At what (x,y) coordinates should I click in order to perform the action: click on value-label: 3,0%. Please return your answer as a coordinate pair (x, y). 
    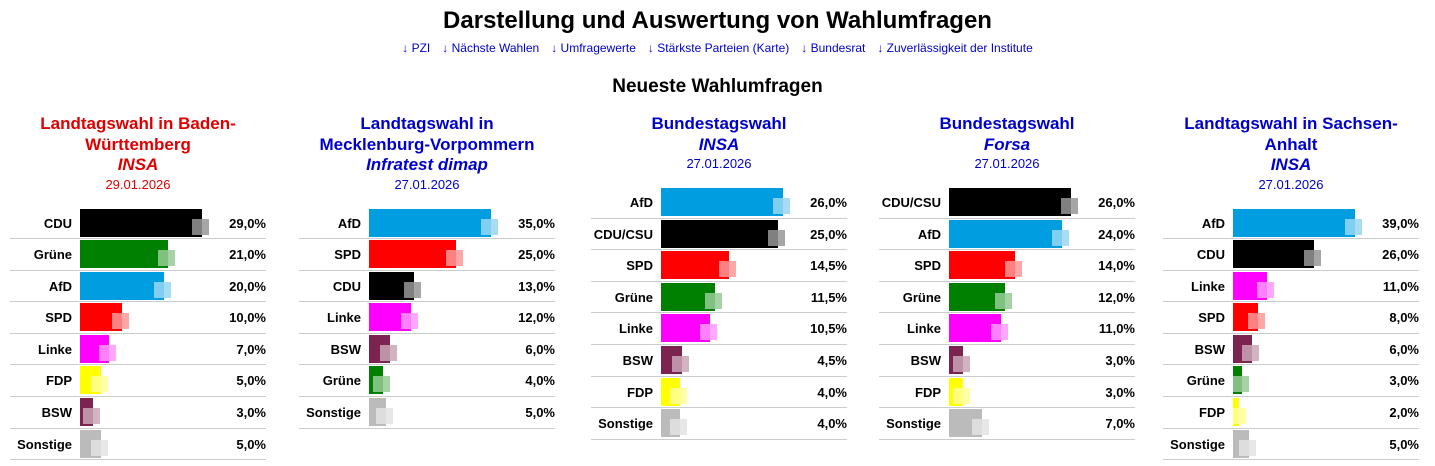
    Looking at the image, I should click on (251, 413).